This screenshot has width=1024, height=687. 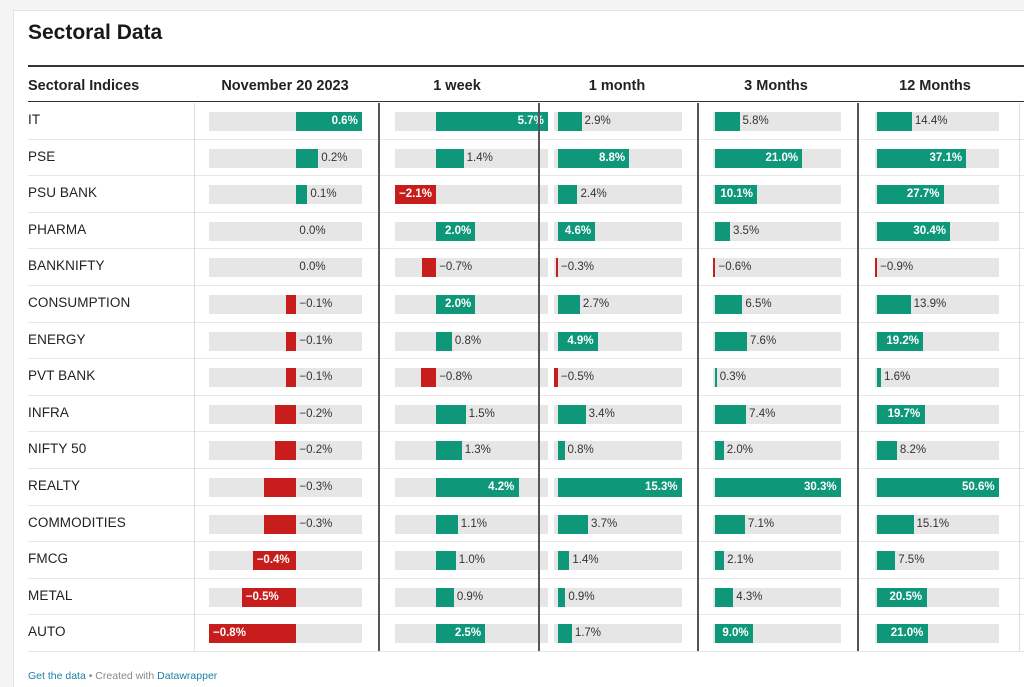 What do you see at coordinates (122, 676) in the screenshot?
I see `footer: Get the data • Created with Datawrapper` at bounding box center [122, 676].